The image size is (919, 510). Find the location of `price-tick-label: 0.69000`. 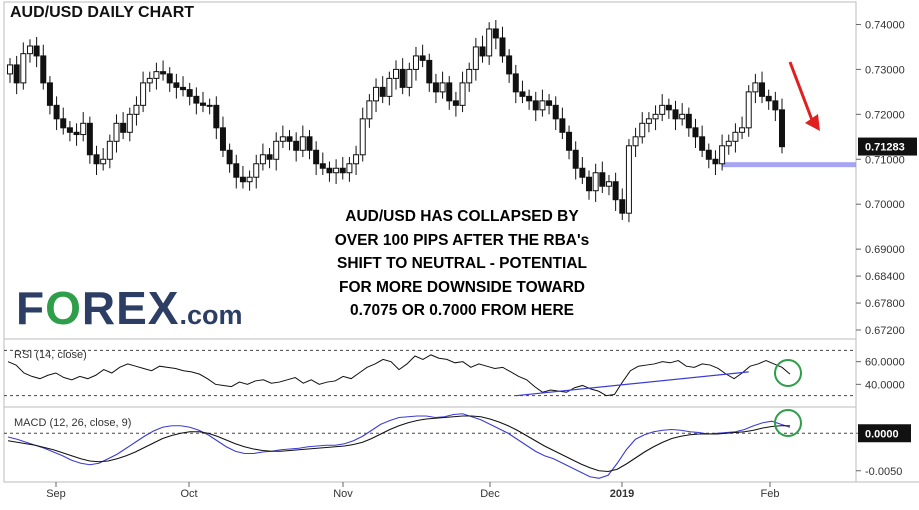

price-tick-label: 0.69000 is located at coordinates (885, 250).